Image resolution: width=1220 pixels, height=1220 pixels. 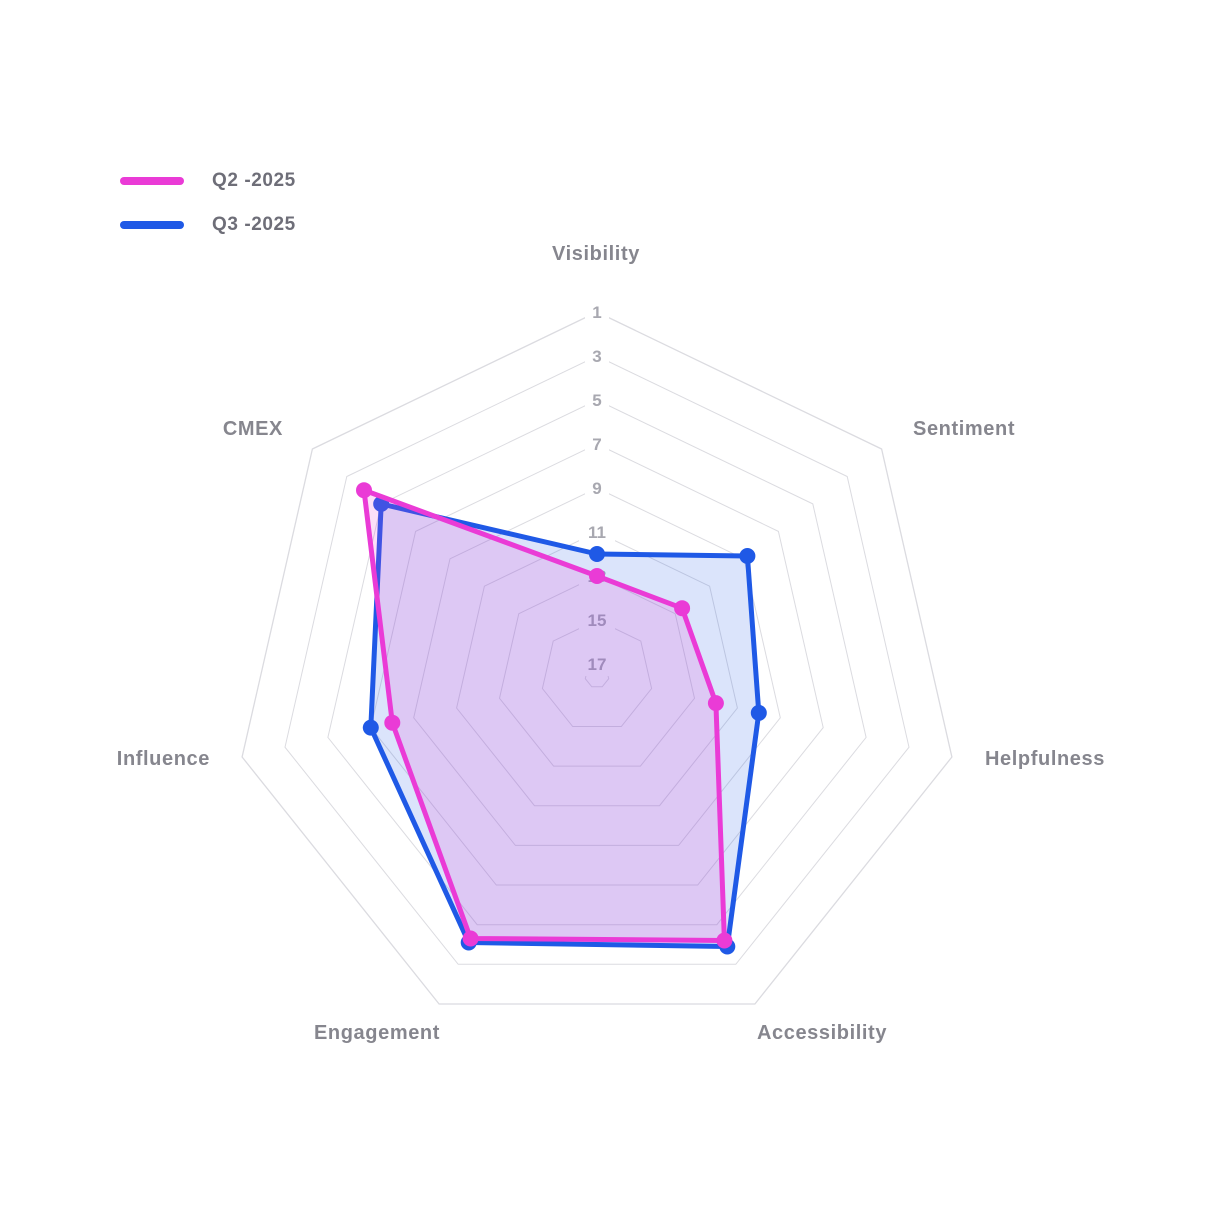 I want to click on legend-swatch-q3, so click(x=152, y=225).